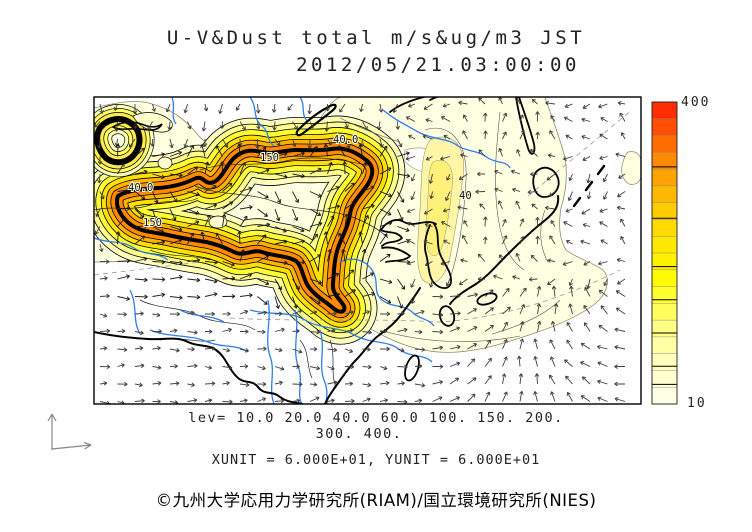 Image resolution: width=752 pixels, height=532 pixels. Describe the element at coordinates (316, 120) in the screenshot. I see `coast-baikal` at that location.